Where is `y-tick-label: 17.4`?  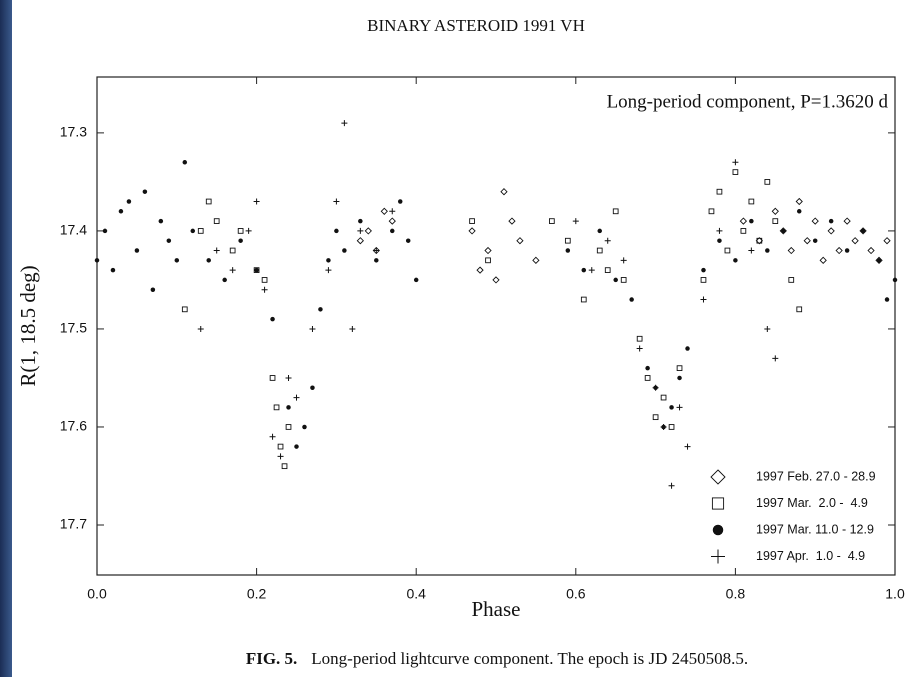 y-tick-label: 17.4 is located at coordinates (73, 230).